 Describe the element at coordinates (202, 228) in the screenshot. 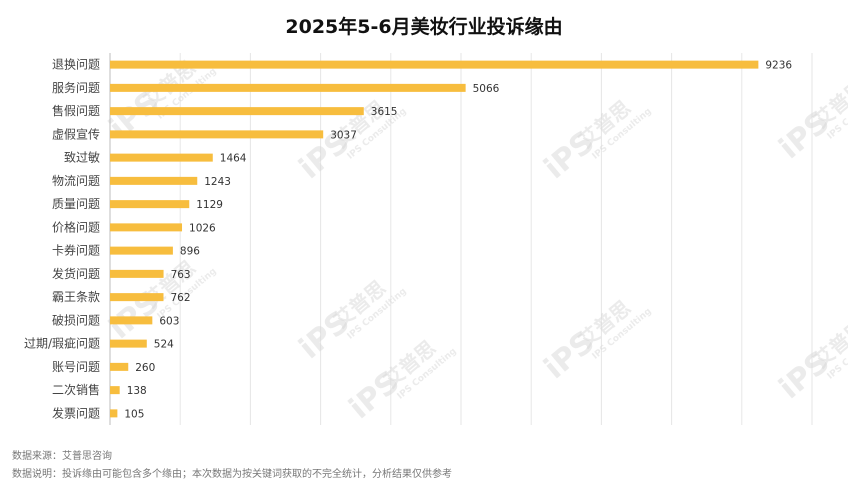

I see `data-label: 1026` at that location.